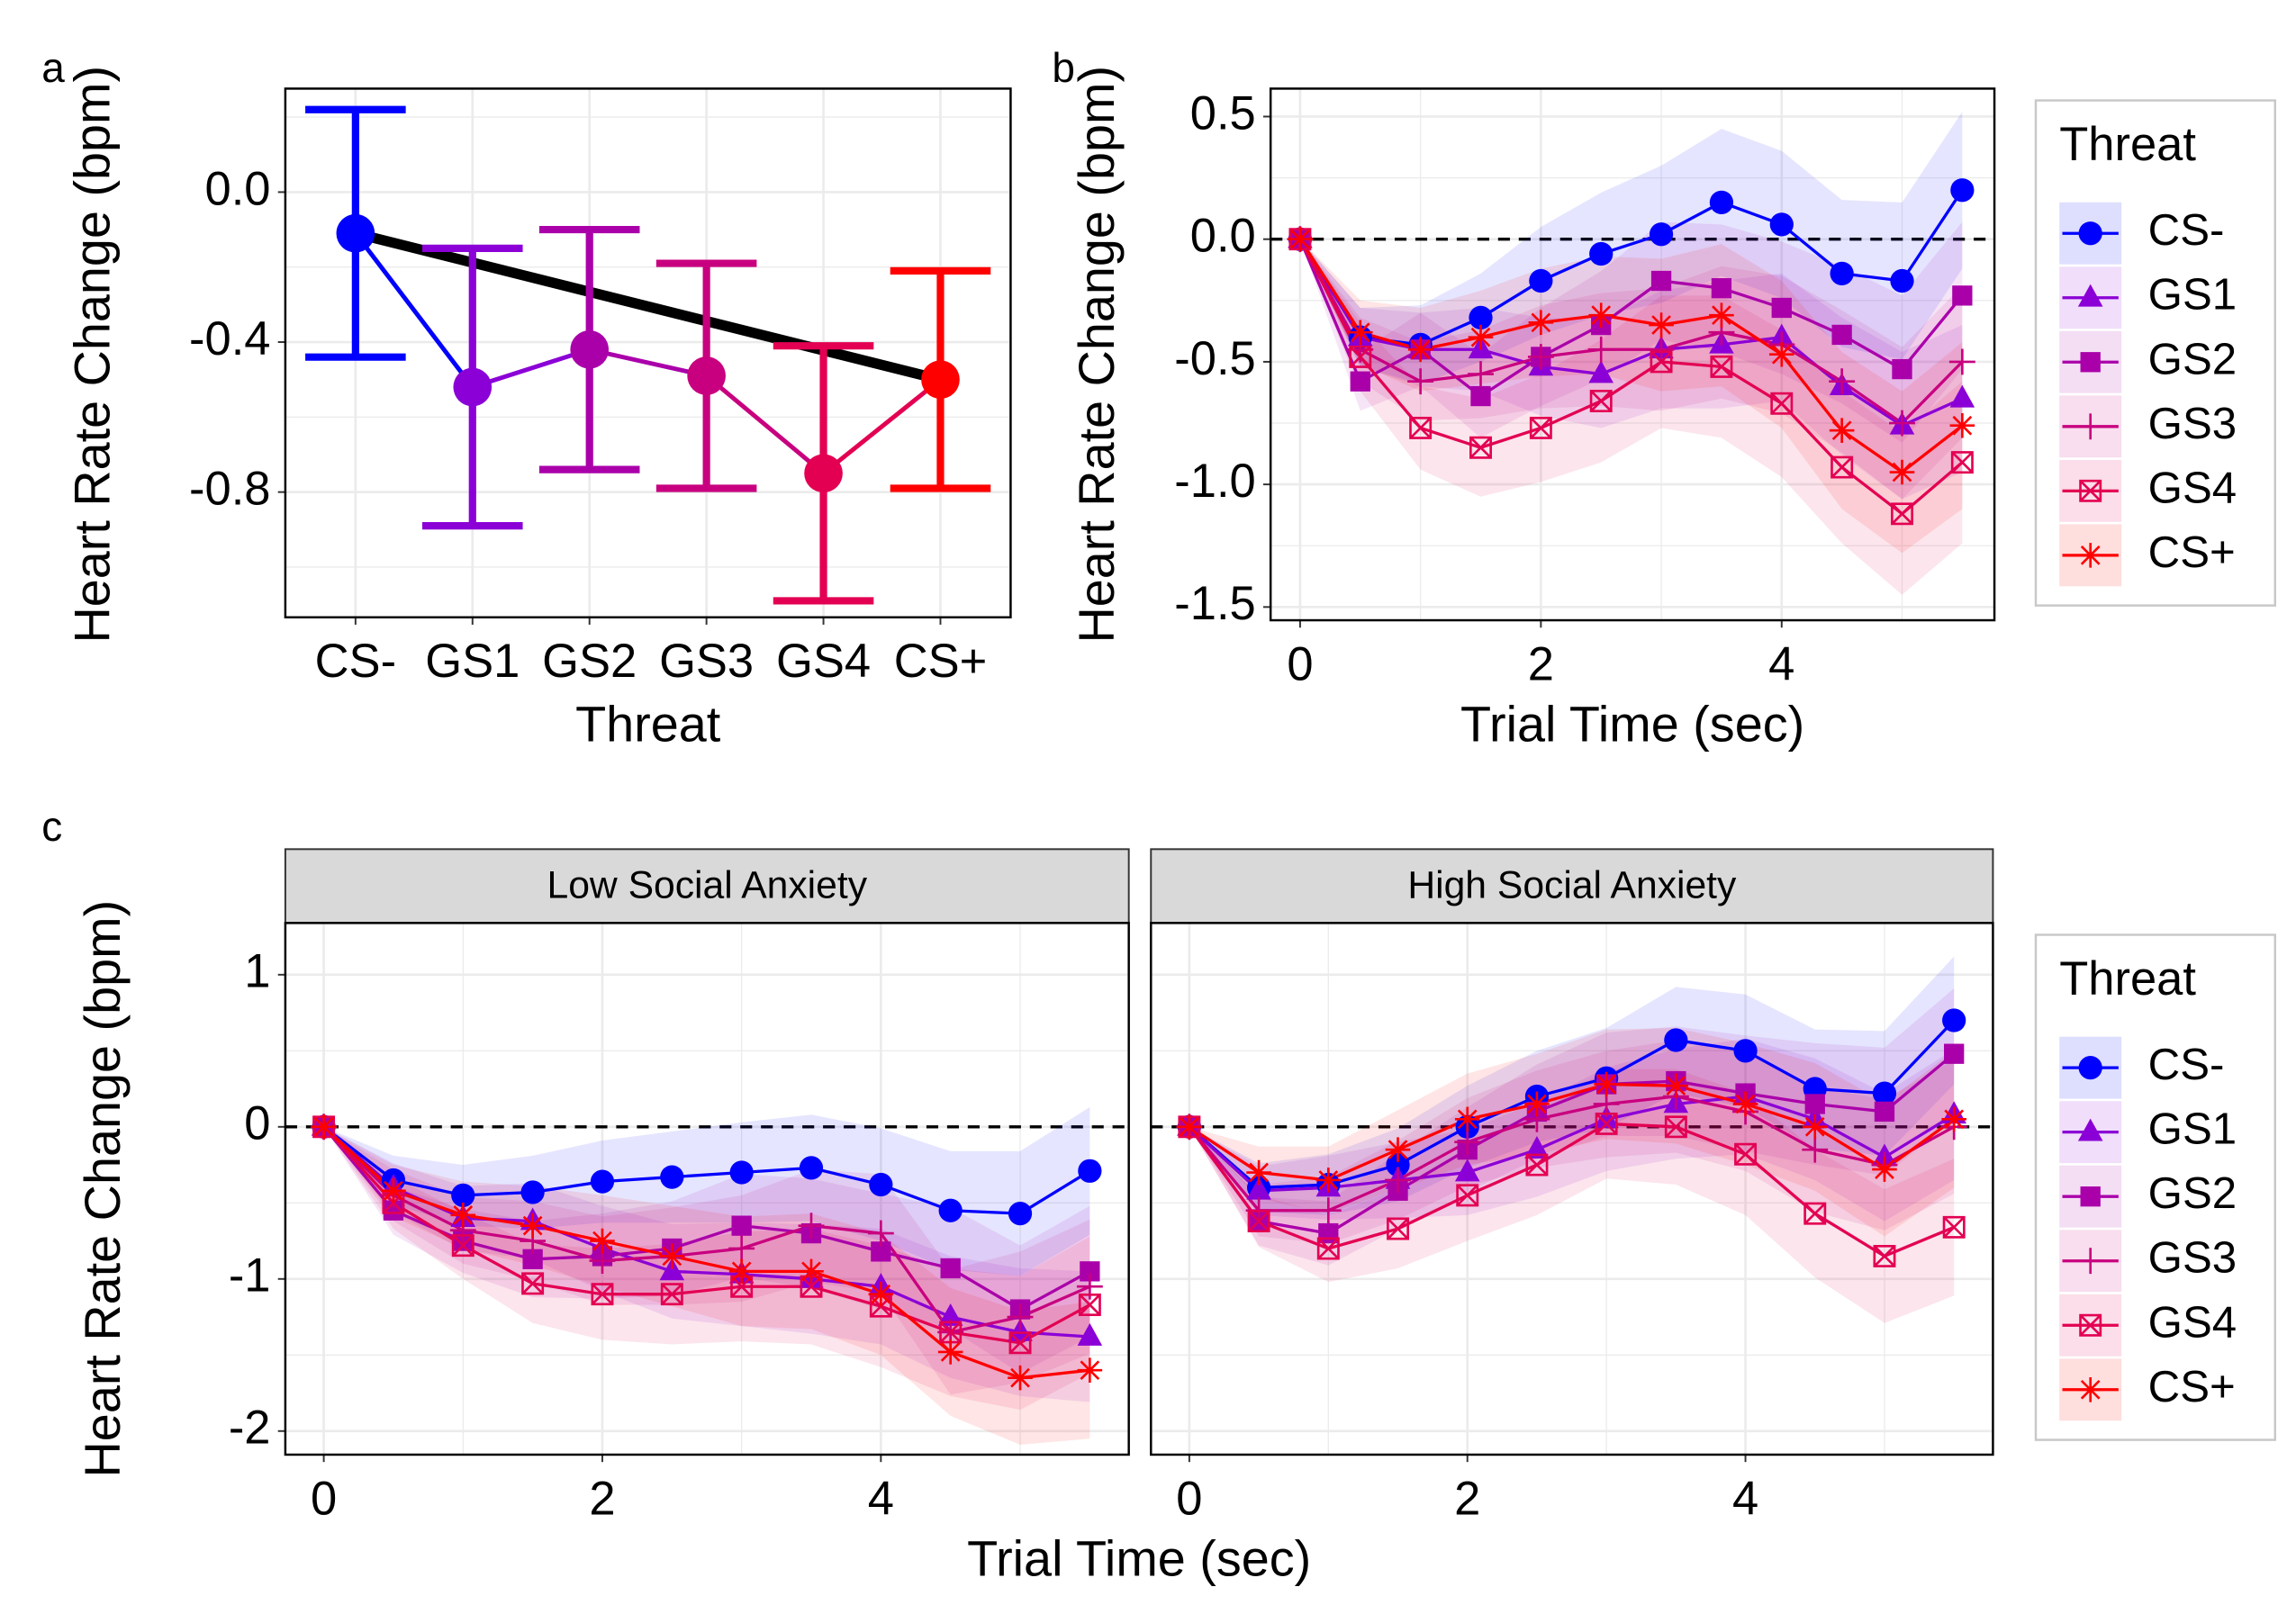 The width and height of the screenshot is (2296, 1623). What do you see at coordinates (1745, 1498) in the screenshot?
I see `x-tick-label: 4` at bounding box center [1745, 1498].